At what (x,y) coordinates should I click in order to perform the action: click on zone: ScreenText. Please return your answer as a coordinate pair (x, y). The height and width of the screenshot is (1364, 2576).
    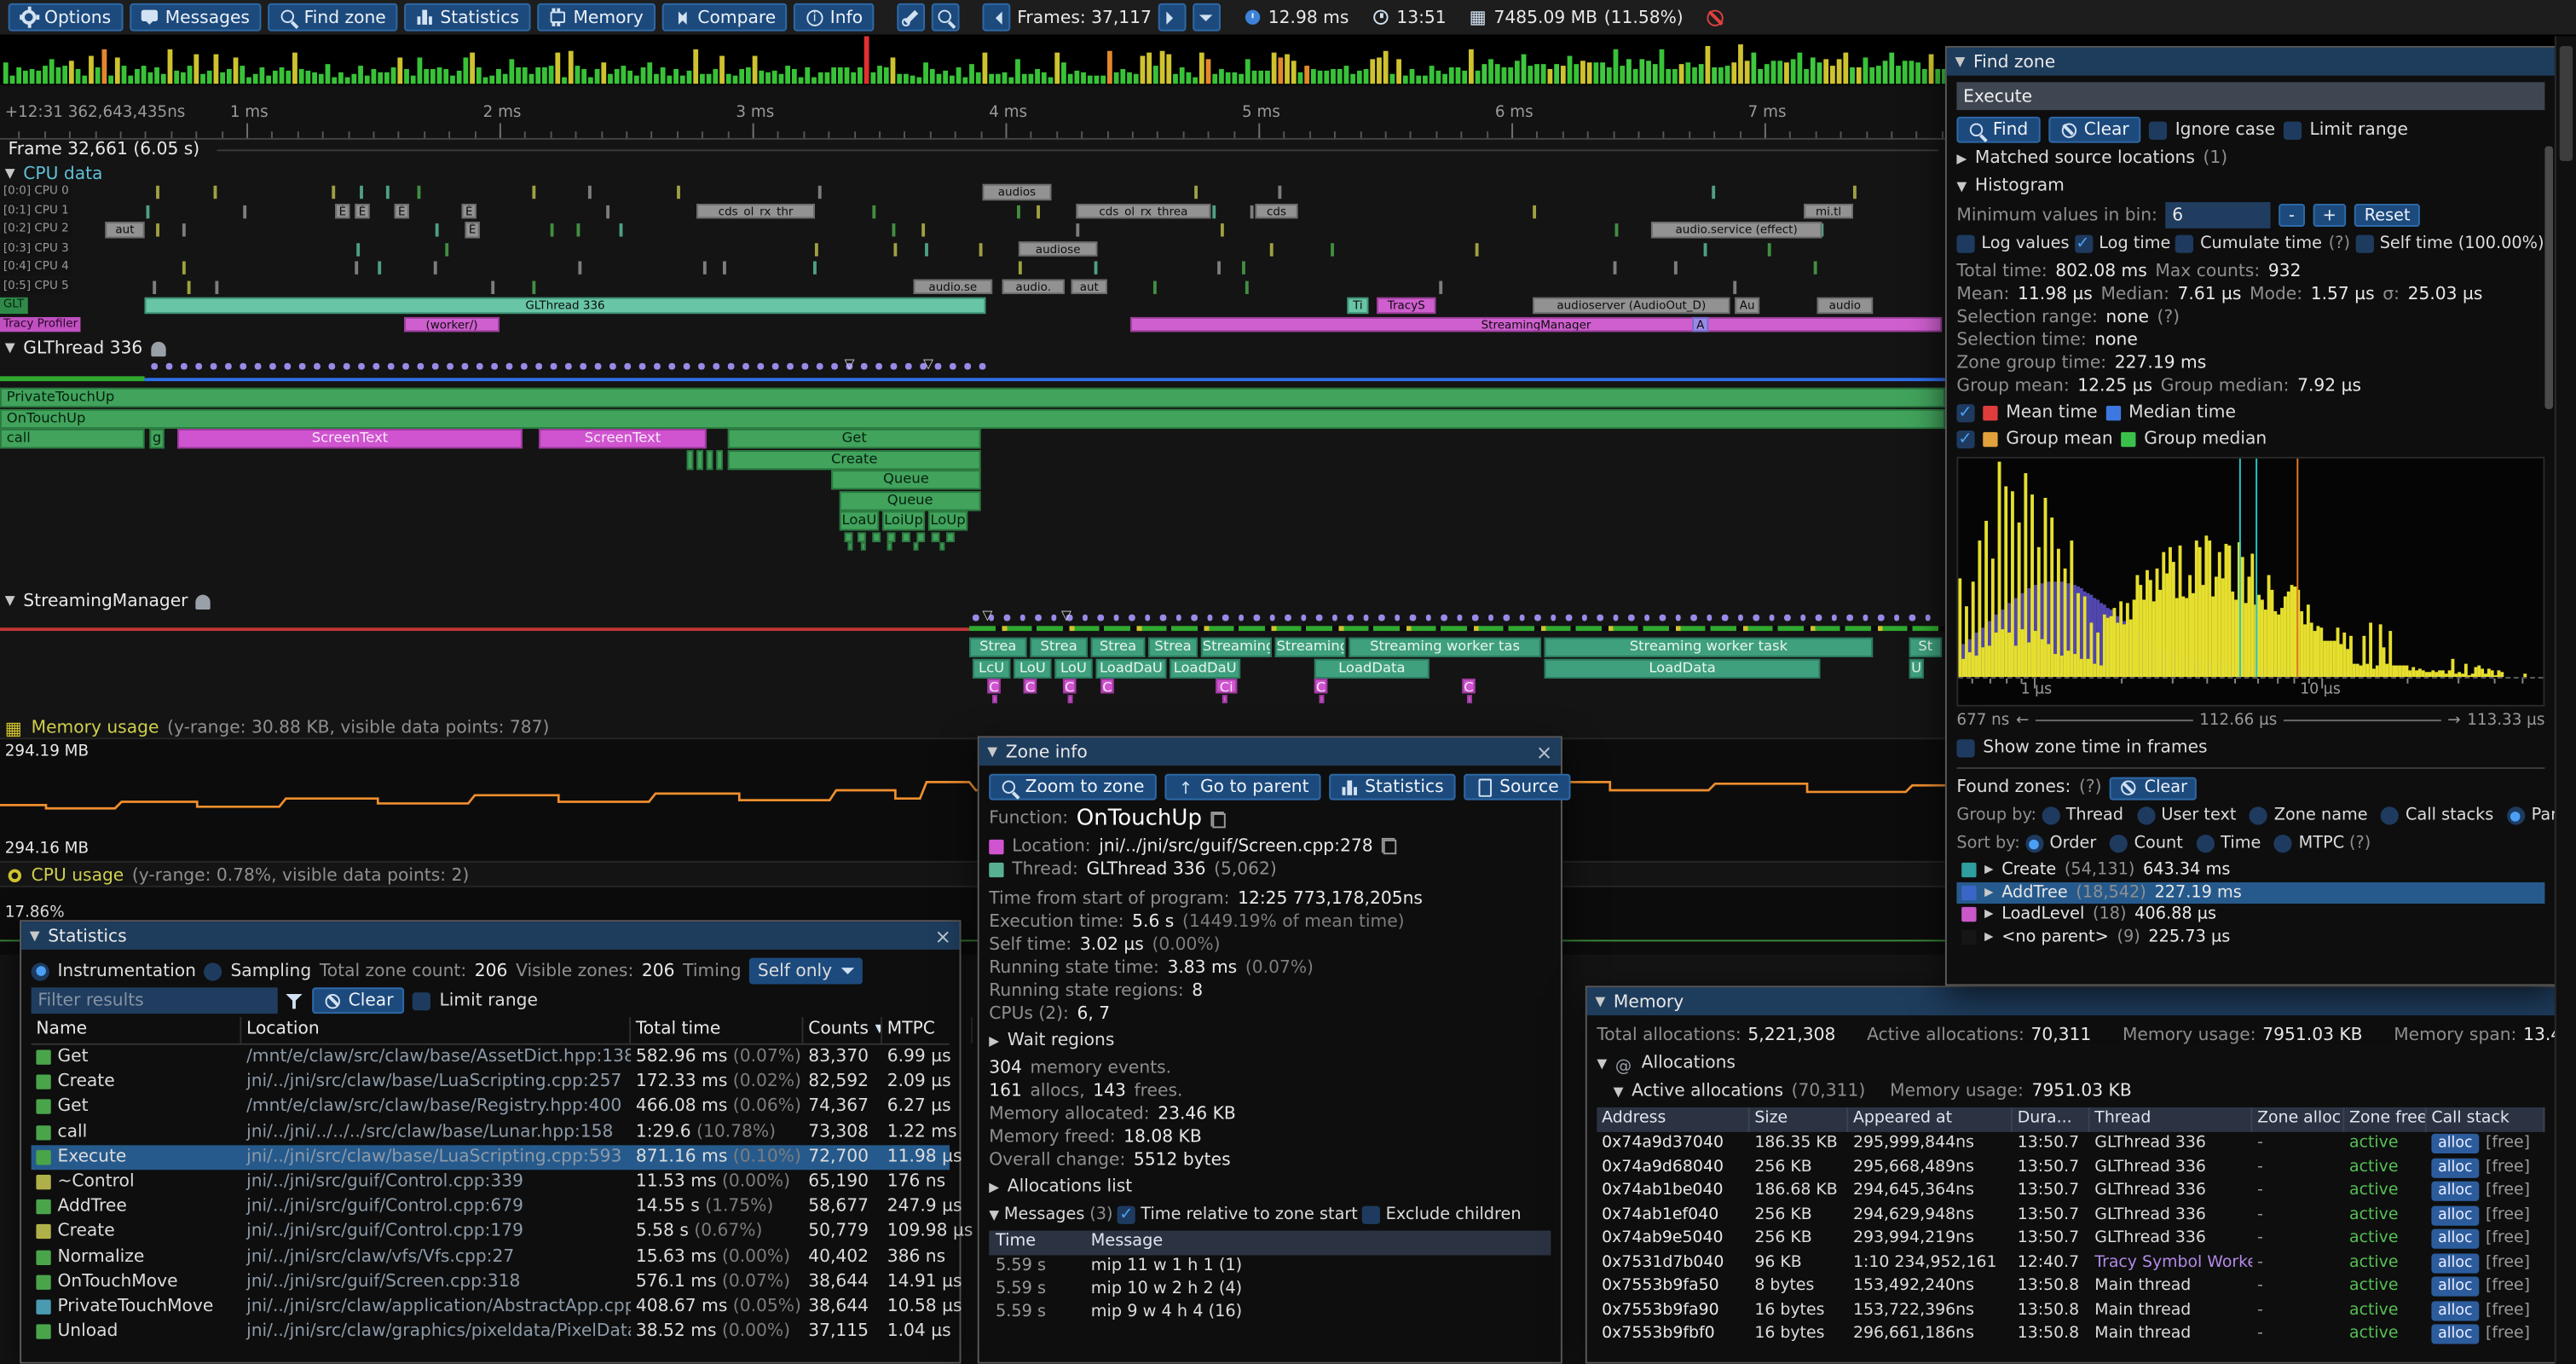
    Looking at the image, I should click on (350, 439).